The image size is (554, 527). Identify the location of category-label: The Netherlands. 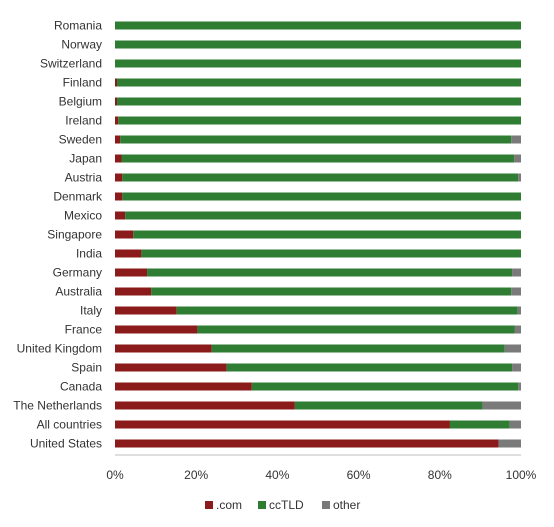
(57, 406).